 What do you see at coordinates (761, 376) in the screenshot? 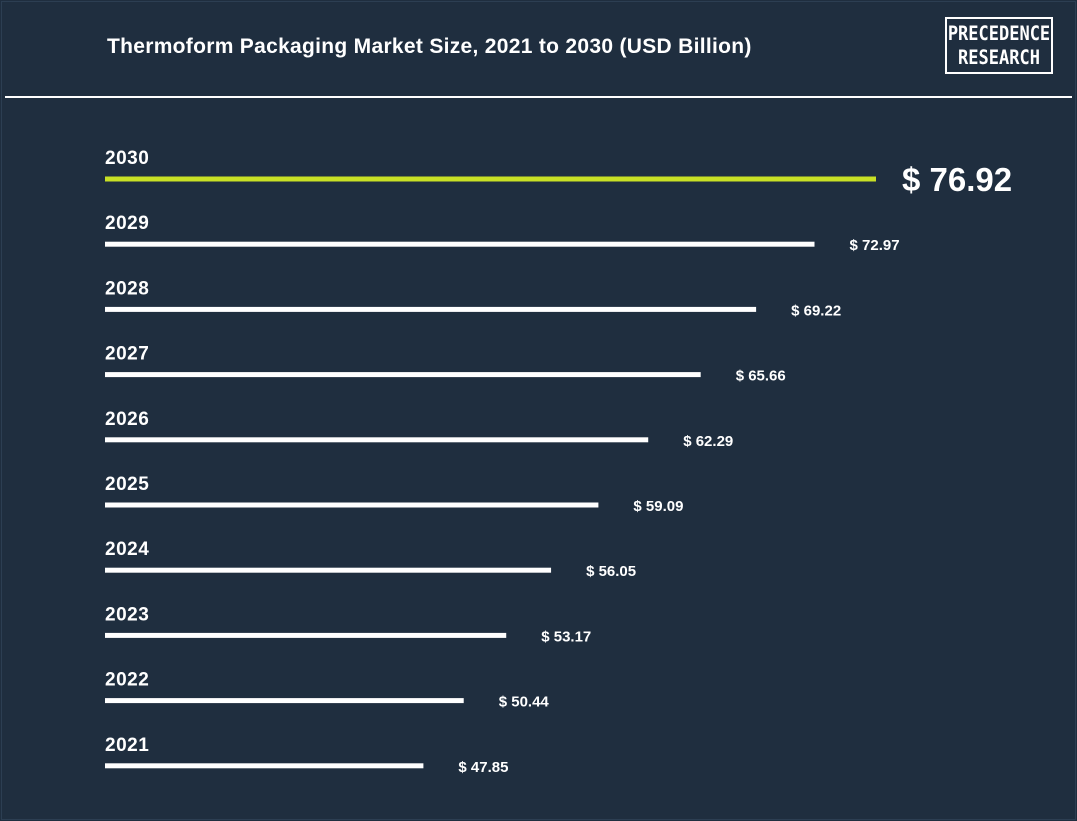
I see `value-label: $ 65.66` at bounding box center [761, 376].